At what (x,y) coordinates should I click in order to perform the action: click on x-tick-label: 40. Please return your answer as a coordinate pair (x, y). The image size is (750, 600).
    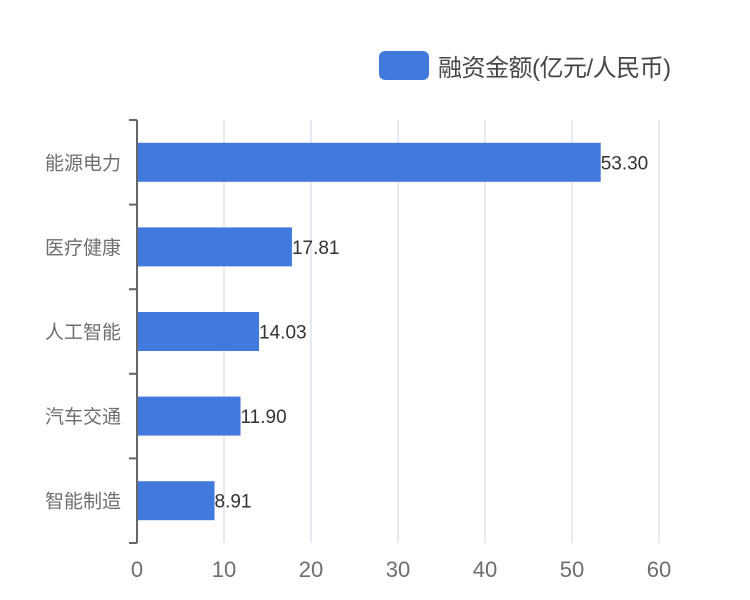
    Looking at the image, I should click on (485, 569).